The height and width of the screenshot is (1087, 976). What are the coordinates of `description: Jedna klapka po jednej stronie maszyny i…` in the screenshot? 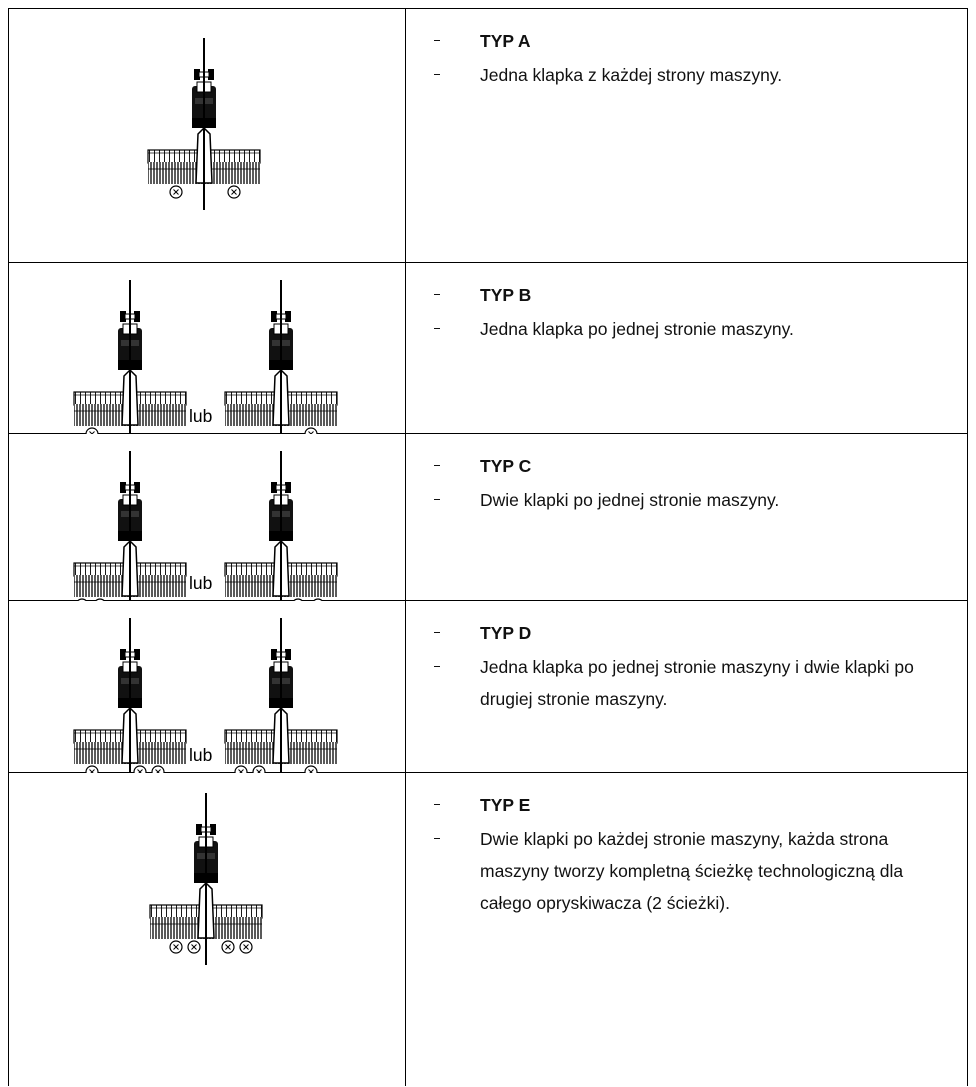 It's located at (697, 683).